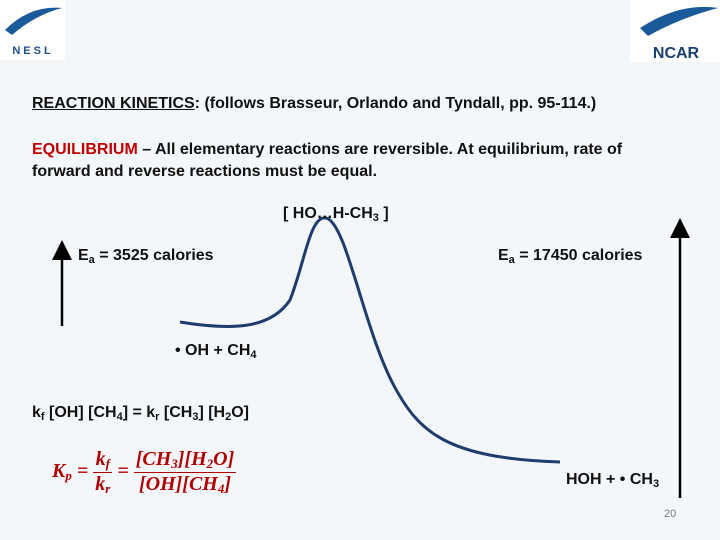 The height and width of the screenshot is (540, 720). I want to click on denominator: [OH][CH4], so click(185, 485).